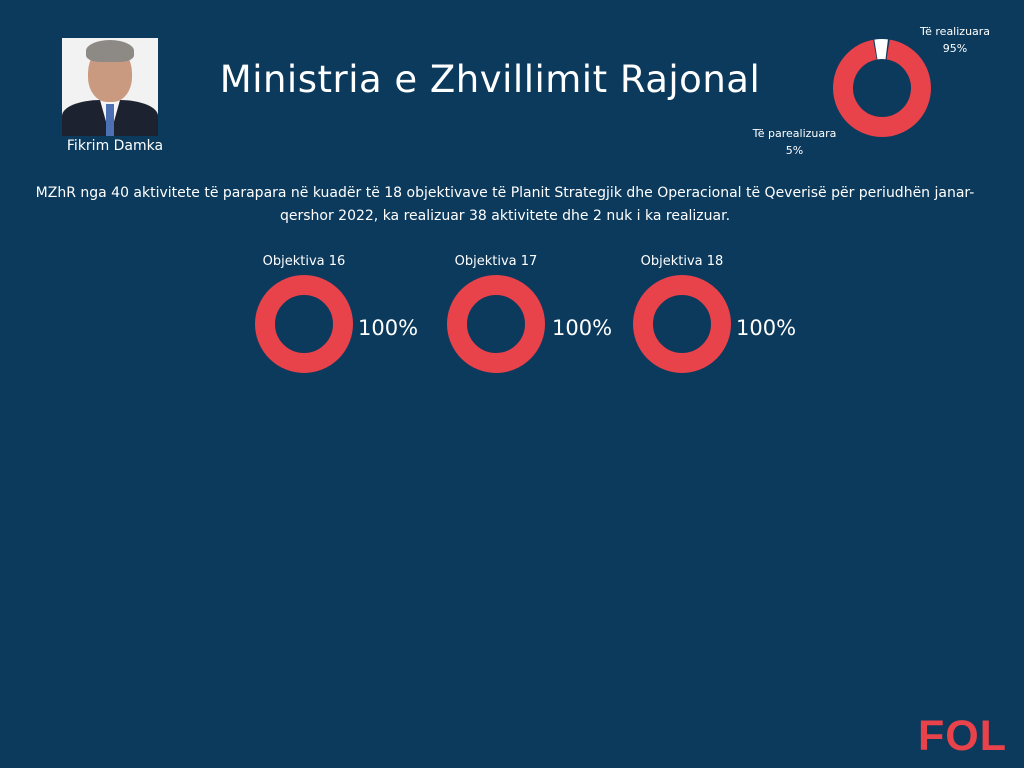 The width and height of the screenshot is (1024, 768). I want to click on objective-16-label: Objektiva 16, so click(304, 261).